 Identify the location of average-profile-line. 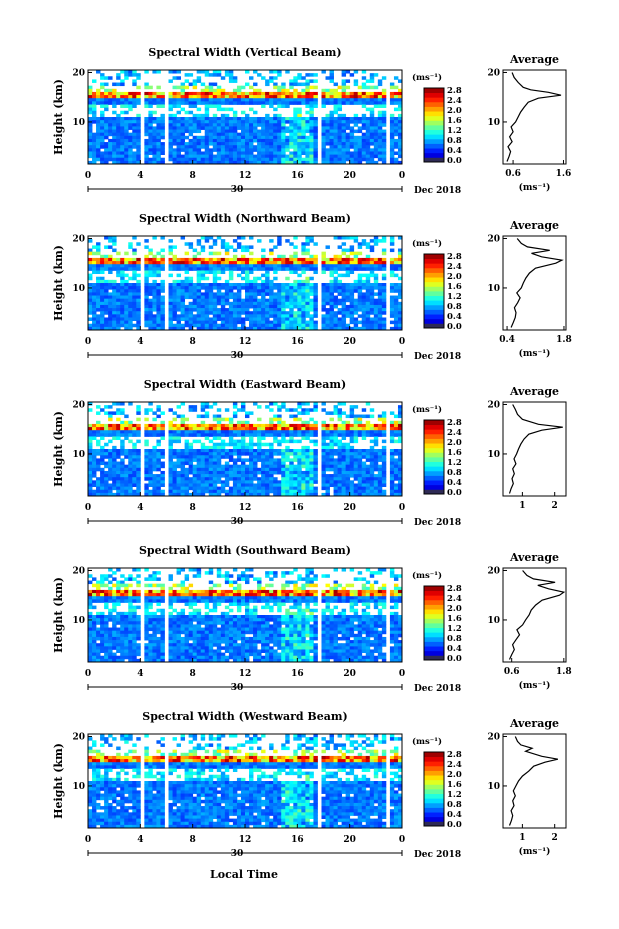
(537, 283).